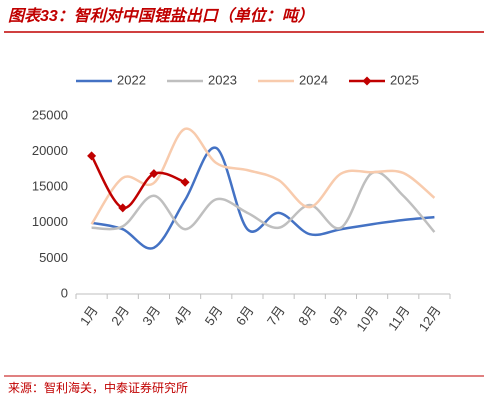 The image size is (488, 401). I want to click on x-tick-label: 4月, so click(182, 315).